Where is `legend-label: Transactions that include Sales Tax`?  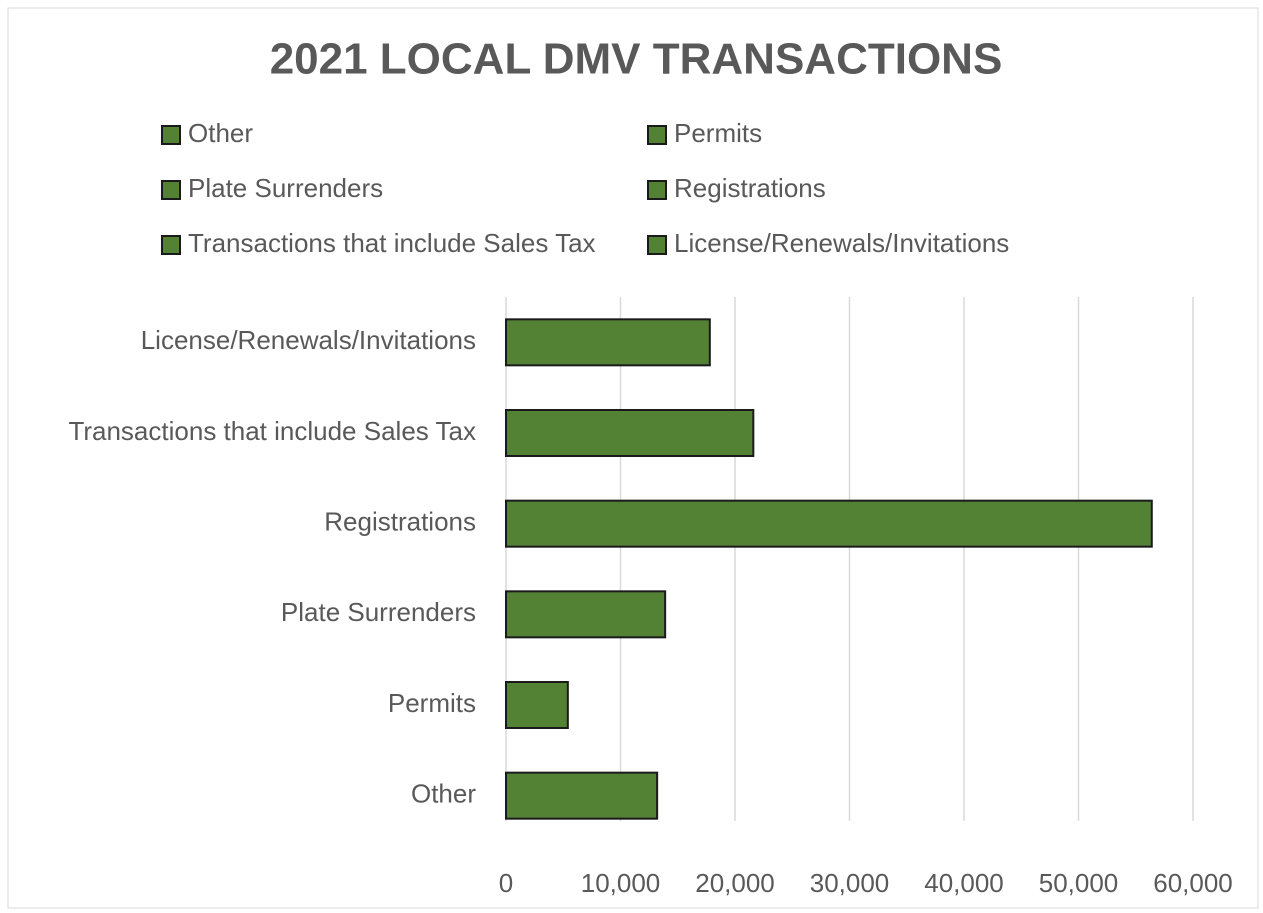
legend-label: Transactions that include Sales Tax is located at coordinates (392, 243).